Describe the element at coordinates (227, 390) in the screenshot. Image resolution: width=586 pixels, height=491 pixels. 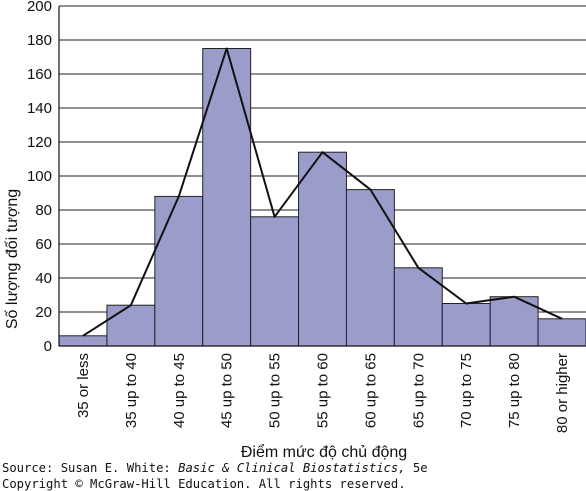
I see `x-tick-label: 45 up to 50` at that location.